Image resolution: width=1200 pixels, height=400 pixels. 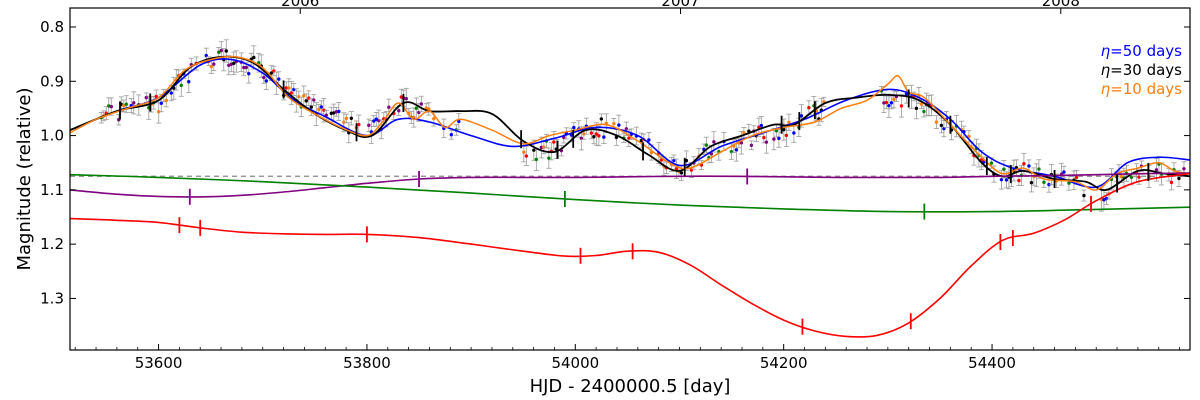 What do you see at coordinates (1142, 89) in the screenshot?
I see `legend-entry-eta-10: η=10 days` at bounding box center [1142, 89].